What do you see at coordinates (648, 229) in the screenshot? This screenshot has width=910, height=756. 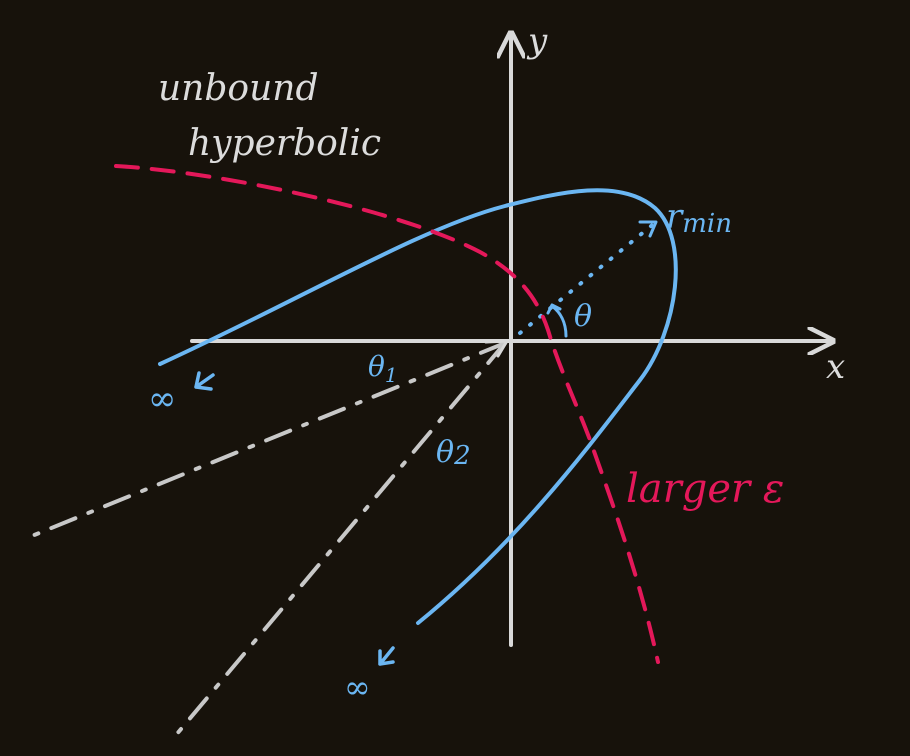 I see `r-min-arrowhead` at bounding box center [648, 229].